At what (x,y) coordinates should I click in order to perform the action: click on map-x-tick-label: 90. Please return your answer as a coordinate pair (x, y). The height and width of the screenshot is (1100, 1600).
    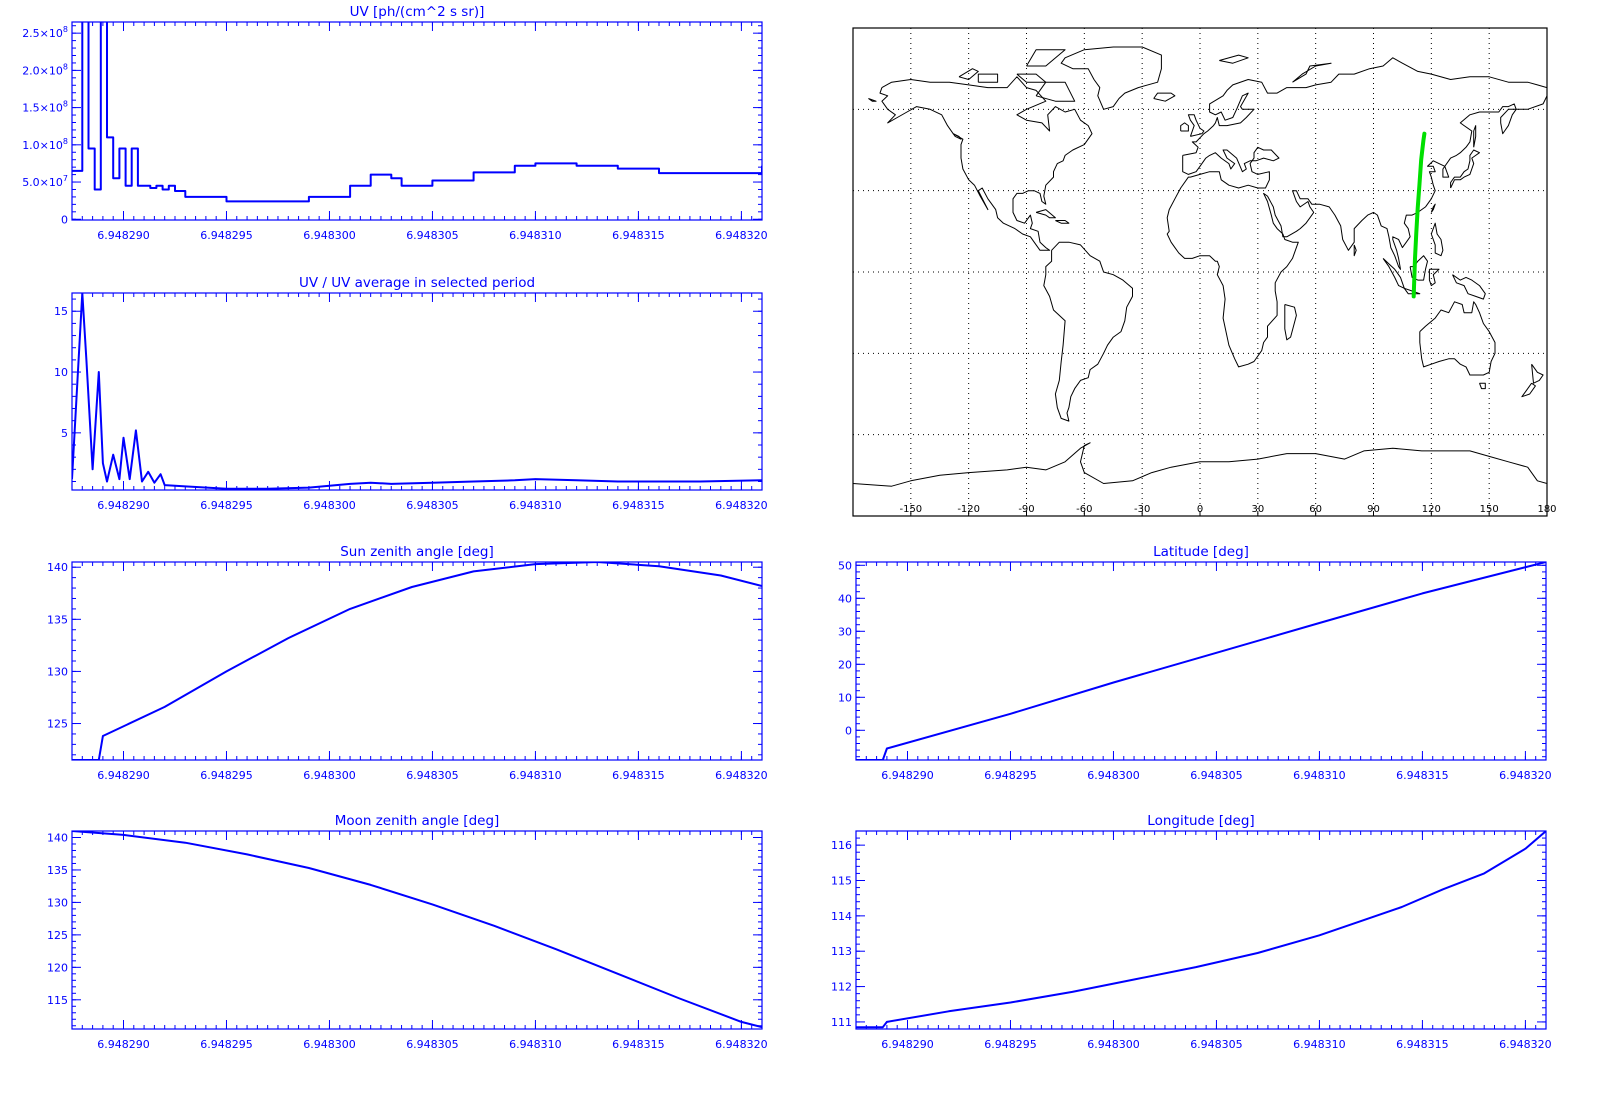
    Looking at the image, I should click on (1373, 509).